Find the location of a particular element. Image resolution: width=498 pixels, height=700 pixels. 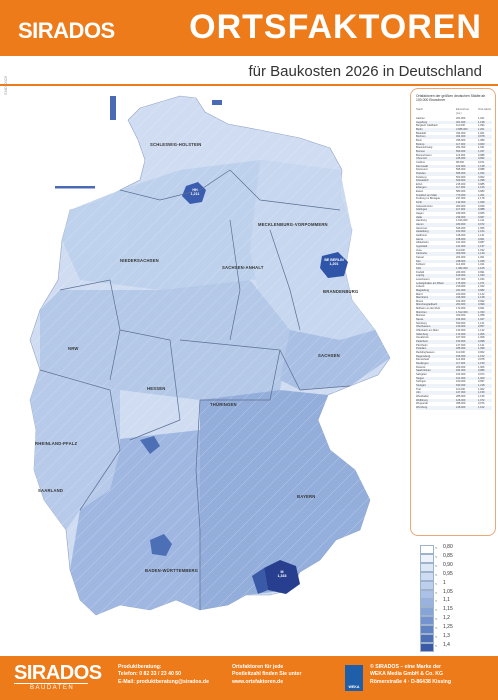

table-cell-factor: 1,047 is located at coordinates (481, 151).